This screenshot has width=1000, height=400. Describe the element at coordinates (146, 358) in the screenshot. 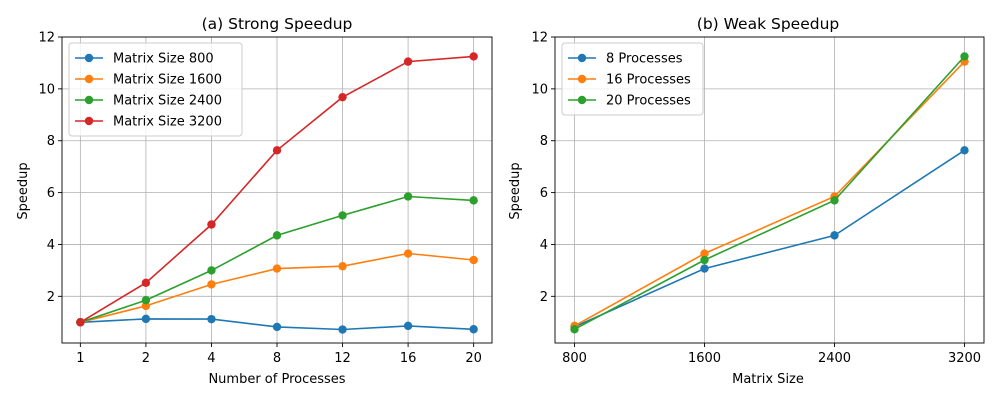

I see `x-tick-label: 2` at that location.